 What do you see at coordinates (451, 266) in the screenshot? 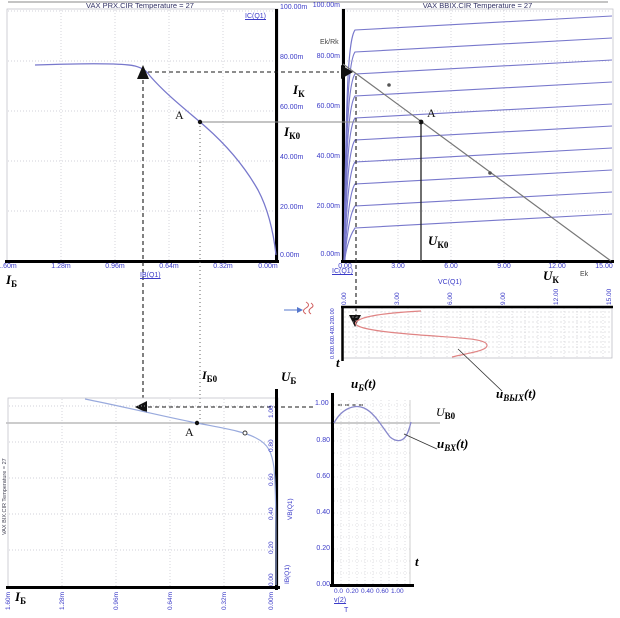
I see `tick-label: 6.00` at bounding box center [451, 266].